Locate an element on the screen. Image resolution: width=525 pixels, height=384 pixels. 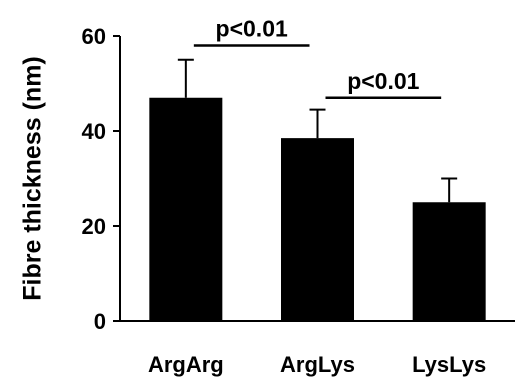
x-tick-labels: ArgArg ArgLys LysLys is located at coordinates (317, 364).